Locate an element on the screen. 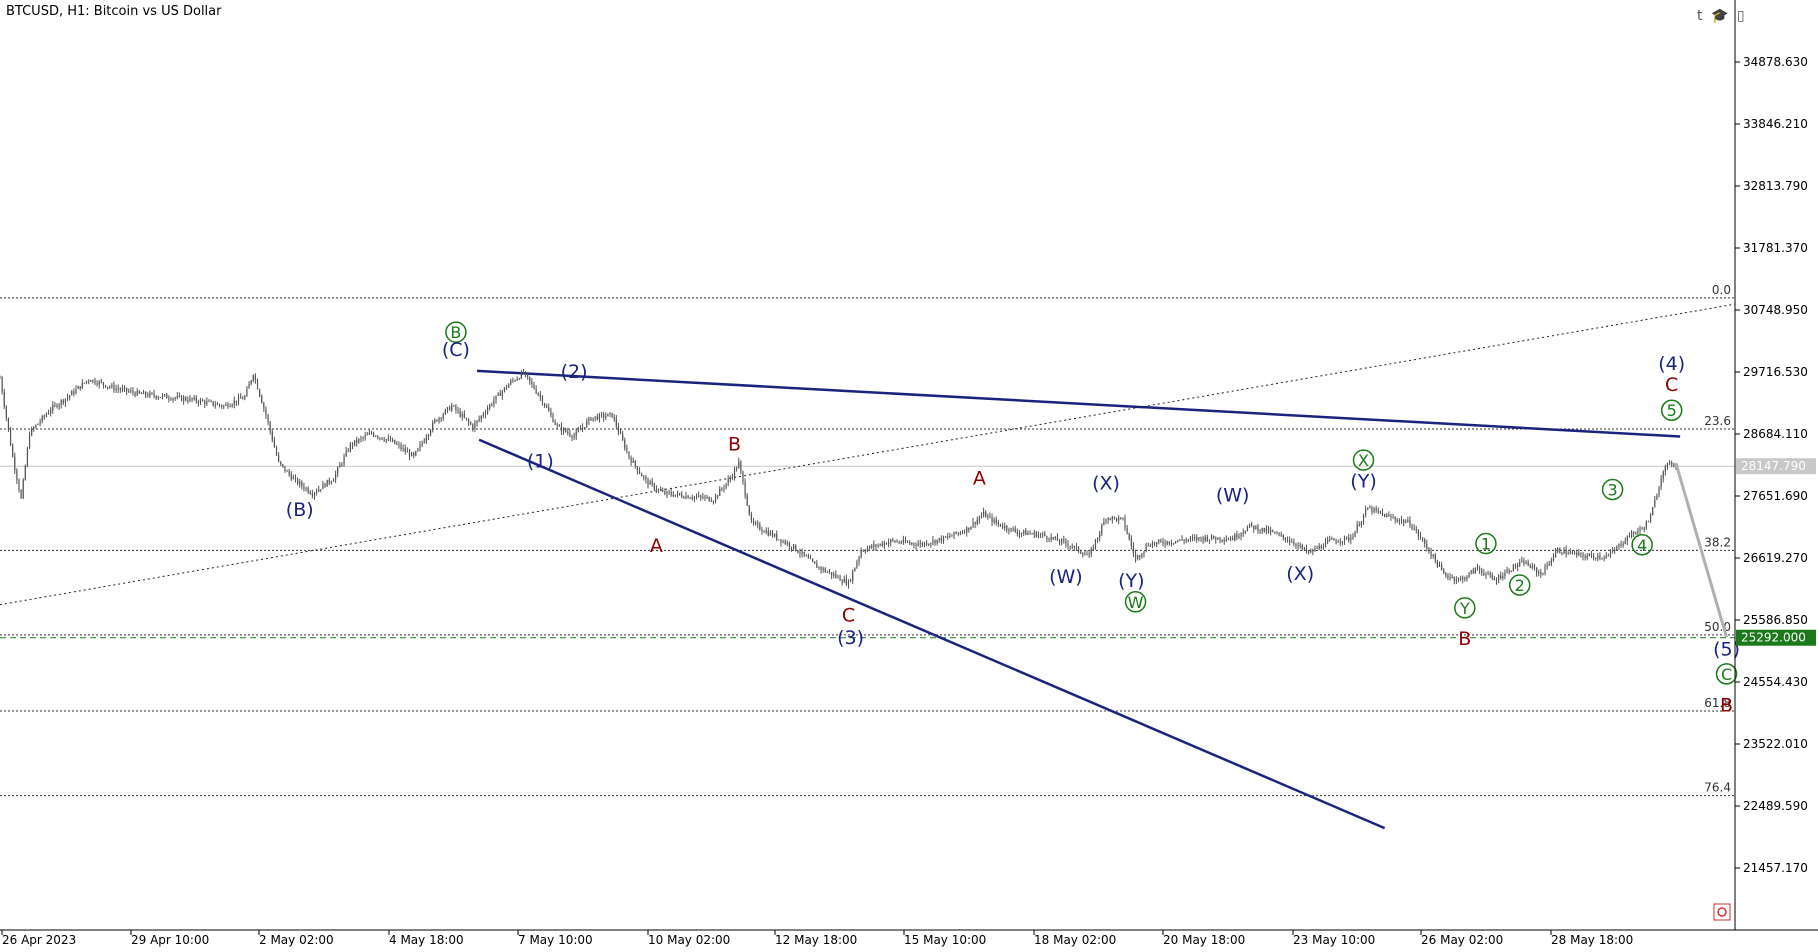 This screenshot has width=1818, height=952. graduation-cap-icon: 🎓 is located at coordinates (1719, 16).